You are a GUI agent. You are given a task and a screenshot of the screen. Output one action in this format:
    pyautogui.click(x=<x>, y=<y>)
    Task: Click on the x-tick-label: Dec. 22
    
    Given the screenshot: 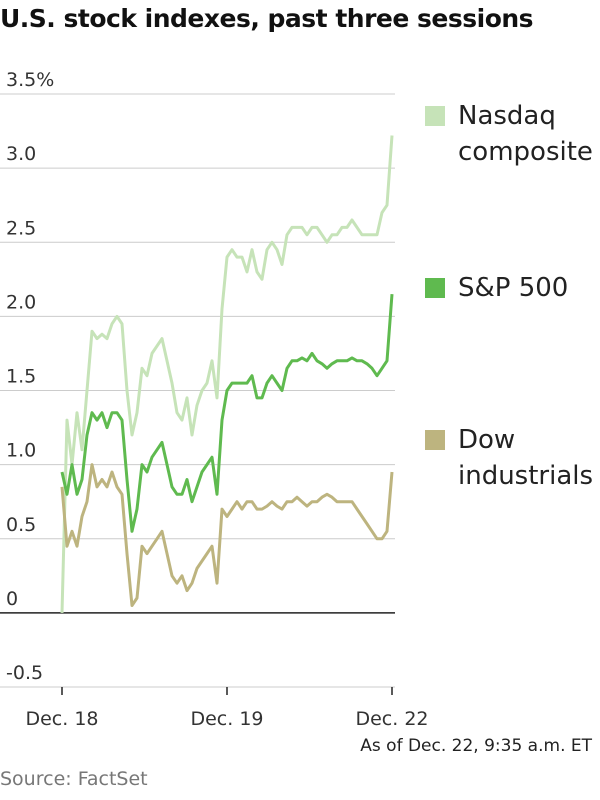 What is the action you would take?
    pyautogui.click(x=391, y=719)
    